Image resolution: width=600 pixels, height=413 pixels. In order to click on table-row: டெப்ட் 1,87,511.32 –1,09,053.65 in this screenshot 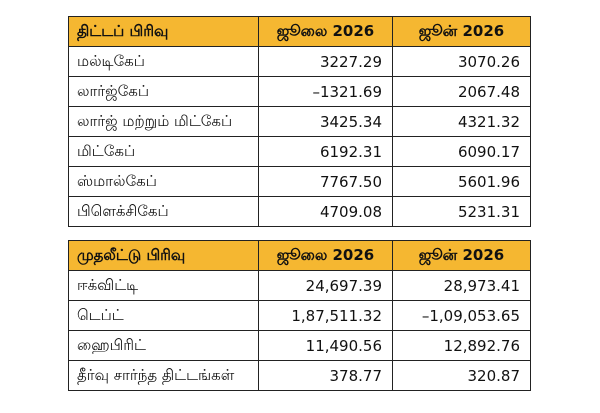, I will do `click(299, 315)`.